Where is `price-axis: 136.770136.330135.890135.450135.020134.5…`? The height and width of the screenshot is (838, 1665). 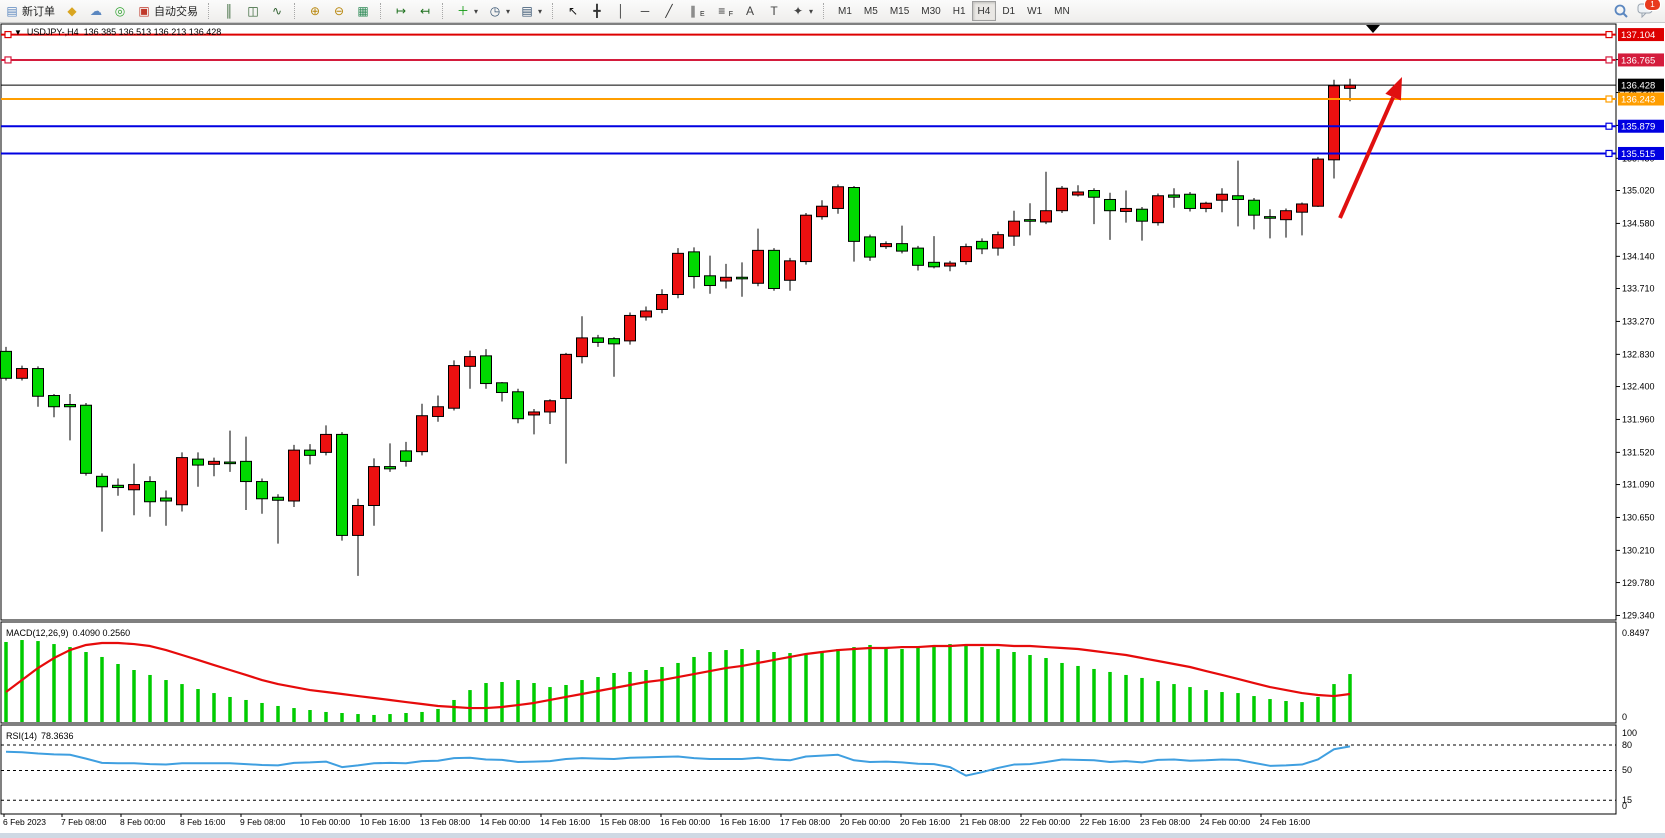 price-axis: 136.770136.330135.890135.450135.020134.5… is located at coordinates (1635, 433).